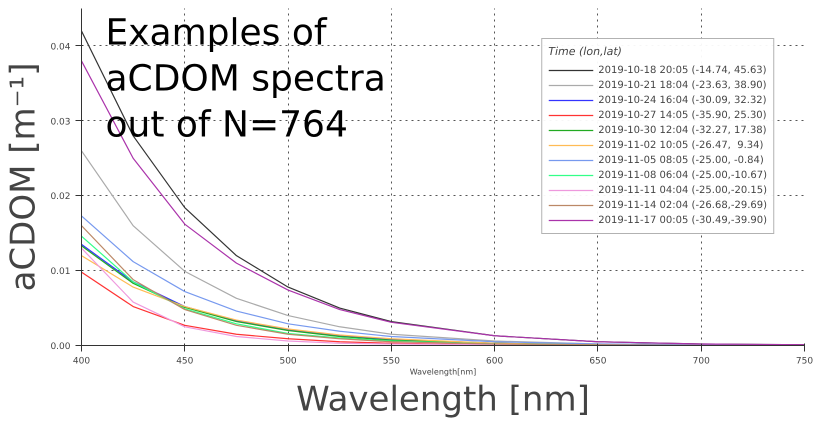  What do you see at coordinates (443, 372) in the screenshot?
I see `text: Wavelength[nm]` at bounding box center [443, 372].